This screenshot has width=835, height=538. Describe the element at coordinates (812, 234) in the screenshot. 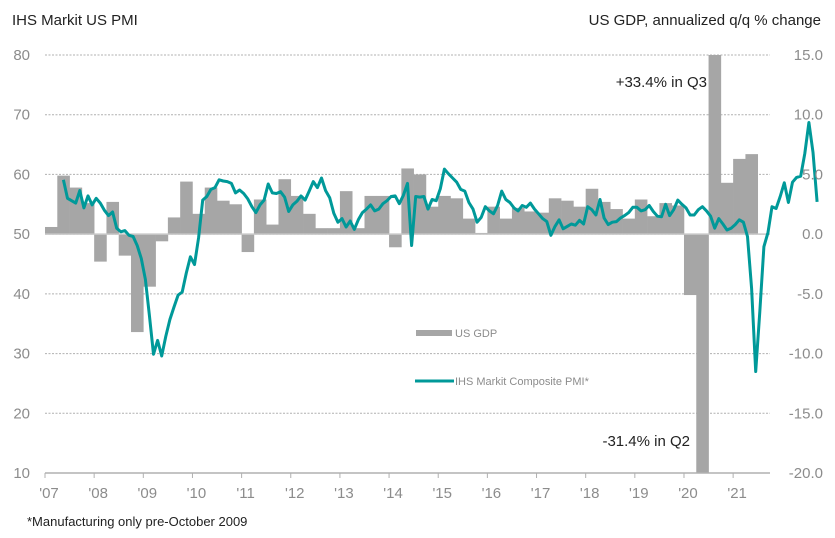

I see `right-tick-label: 0.0` at that location.